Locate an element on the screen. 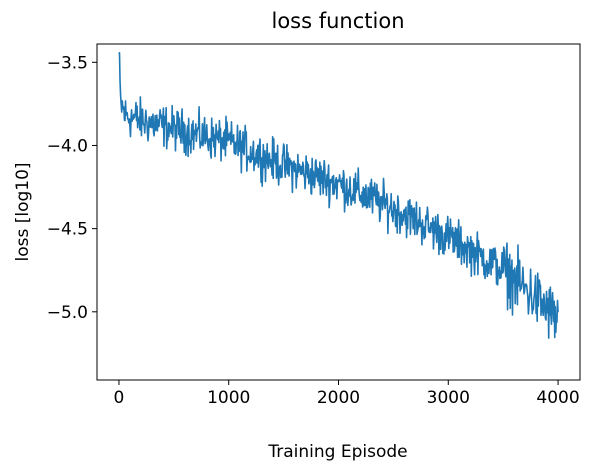 The width and height of the screenshot is (605, 472). x-tick-label: 1000 is located at coordinates (228, 398).